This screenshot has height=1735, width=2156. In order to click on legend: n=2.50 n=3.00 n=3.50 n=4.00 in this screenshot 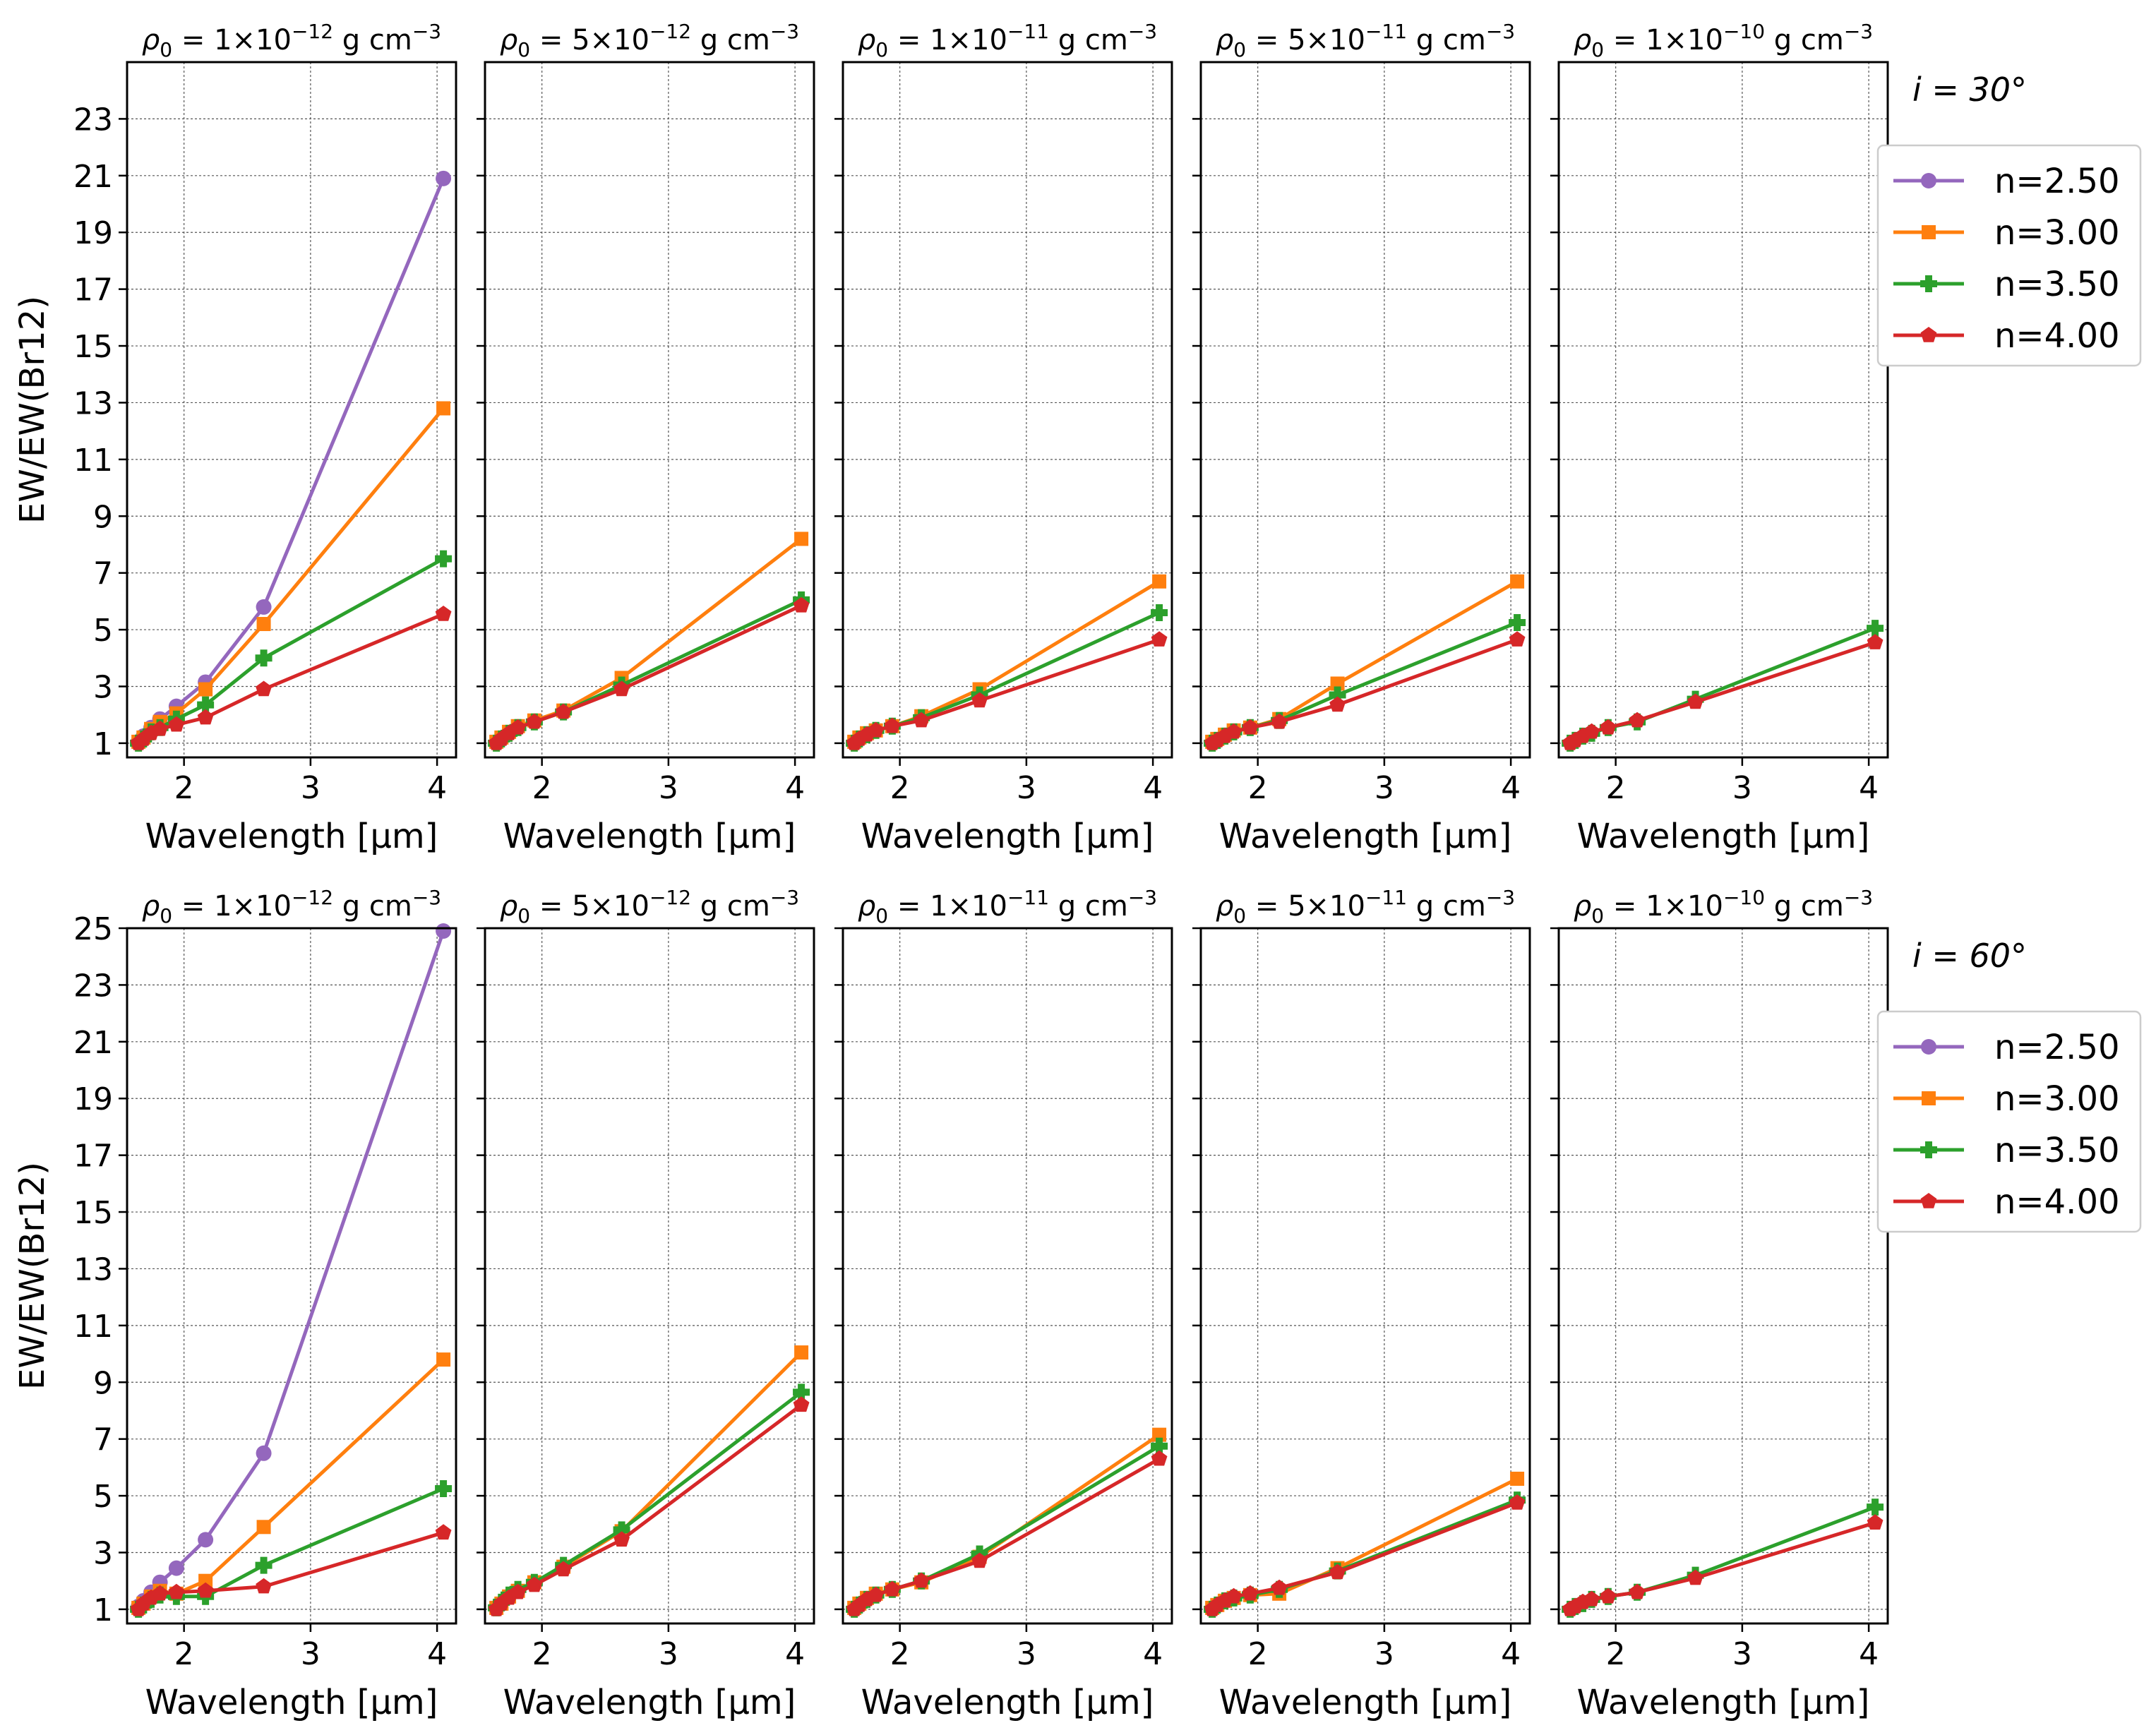, I will do `click(2009, 255)`.